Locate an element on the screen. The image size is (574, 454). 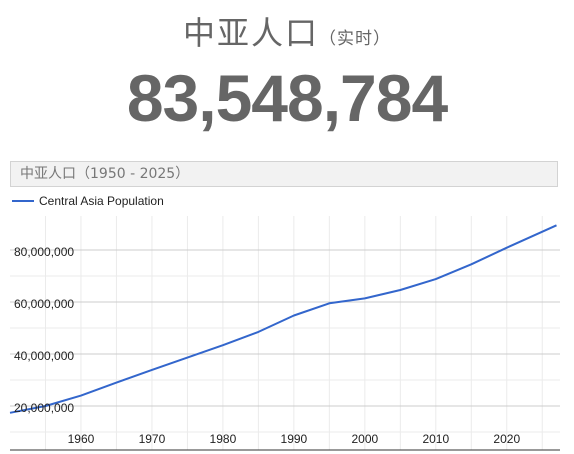
x-tick-label: 2000 is located at coordinates (364, 439).